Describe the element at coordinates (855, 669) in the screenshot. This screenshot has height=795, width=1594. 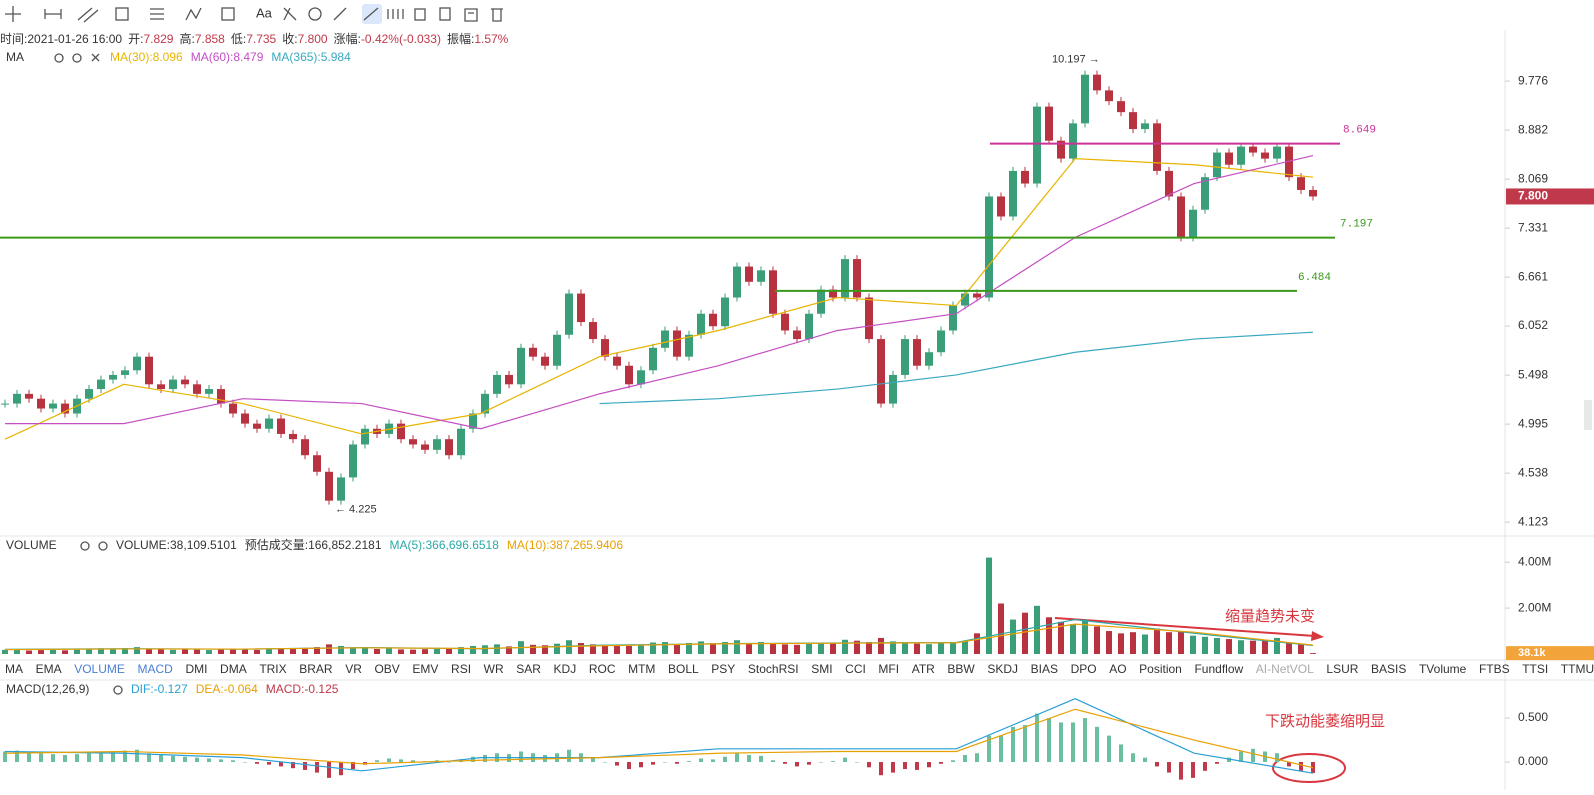
I see `indicator-tab: CCI` at that location.